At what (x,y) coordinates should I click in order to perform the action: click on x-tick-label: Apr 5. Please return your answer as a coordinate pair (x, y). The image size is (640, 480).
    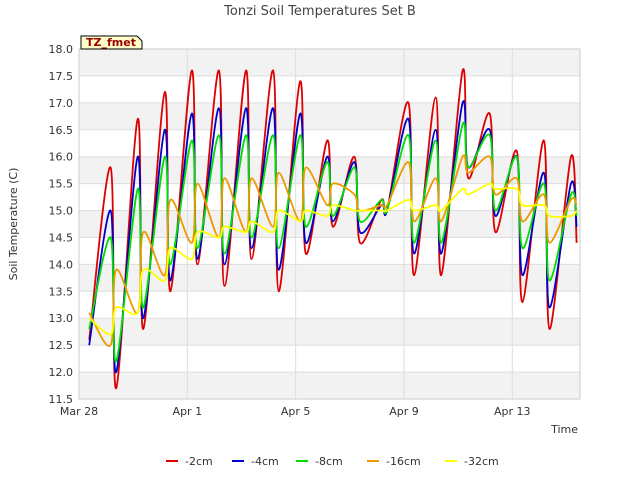
    Looking at the image, I should click on (296, 411).